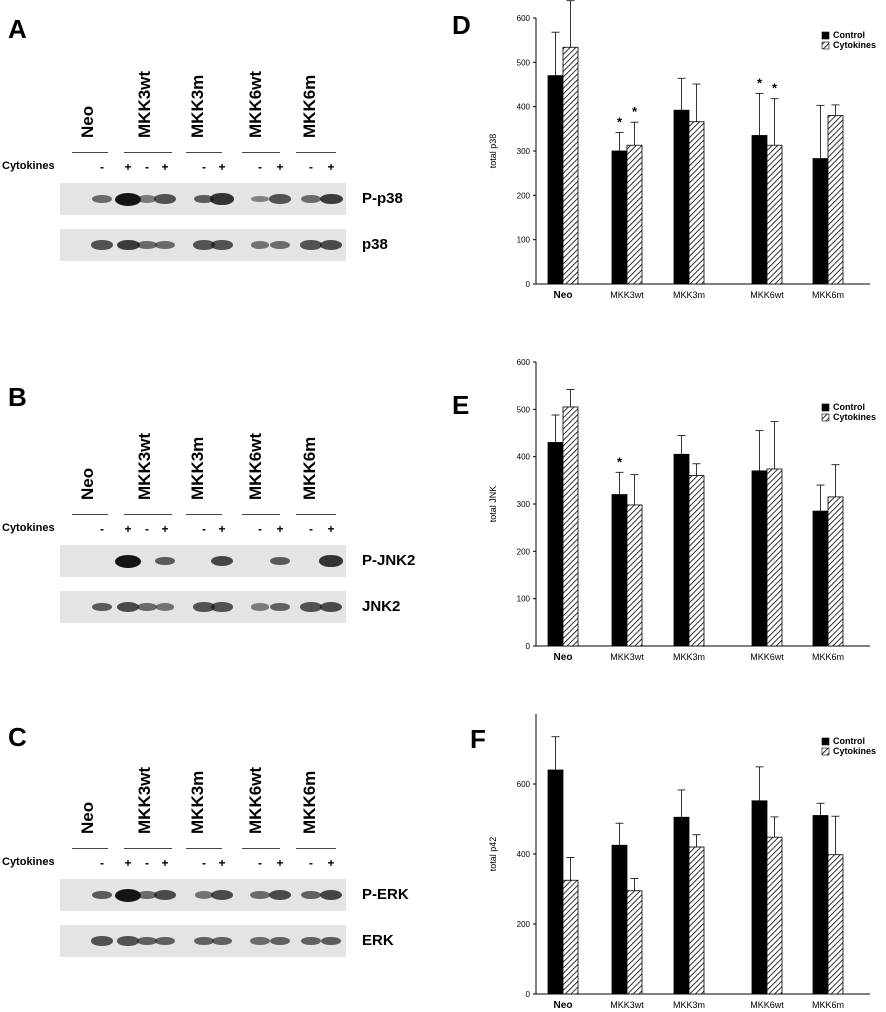 Image resolution: width=886 pixels, height=1012 pixels. Describe the element at coordinates (767, 657) in the screenshot. I see `x-tick-label: MKK6wt` at that location.